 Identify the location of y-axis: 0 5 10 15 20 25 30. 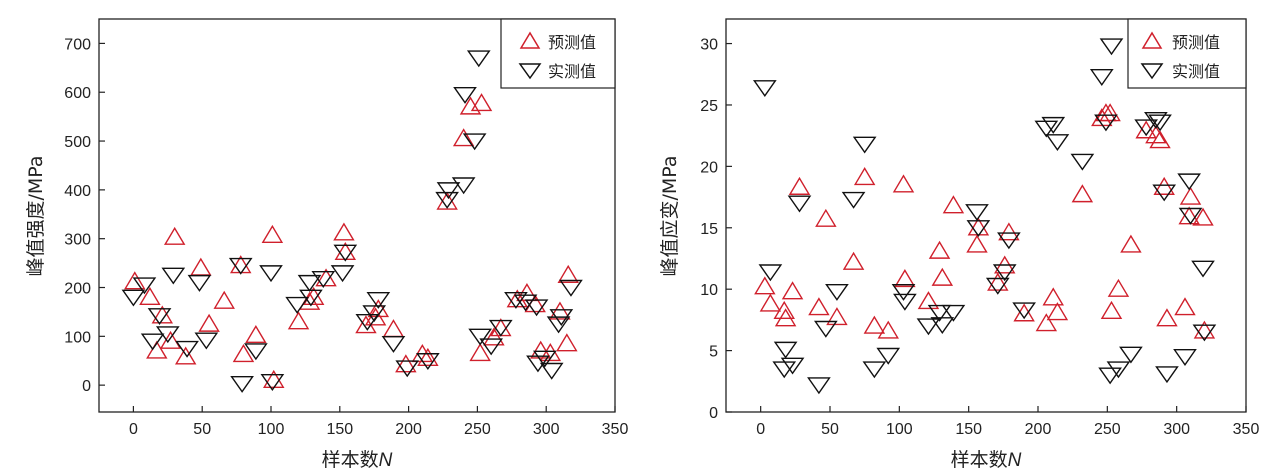
(716, 229).